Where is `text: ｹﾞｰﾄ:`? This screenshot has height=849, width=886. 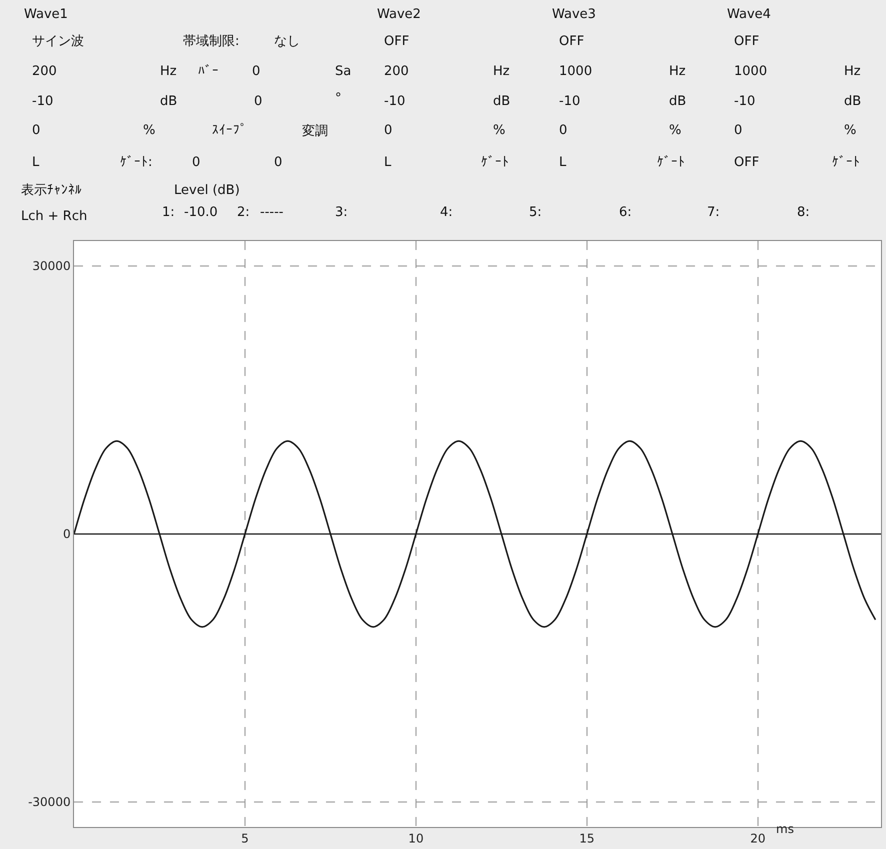 text: ｹﾞｰﾄ: is located at coordinates (136, 162).